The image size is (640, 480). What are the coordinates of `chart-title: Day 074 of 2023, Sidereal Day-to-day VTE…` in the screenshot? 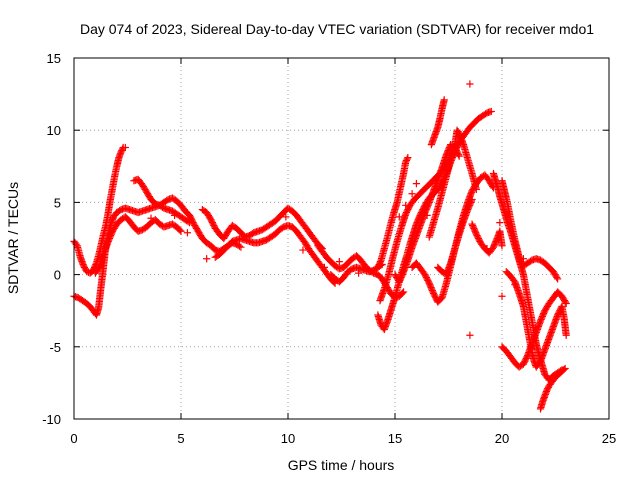 It's located at (337, 29).